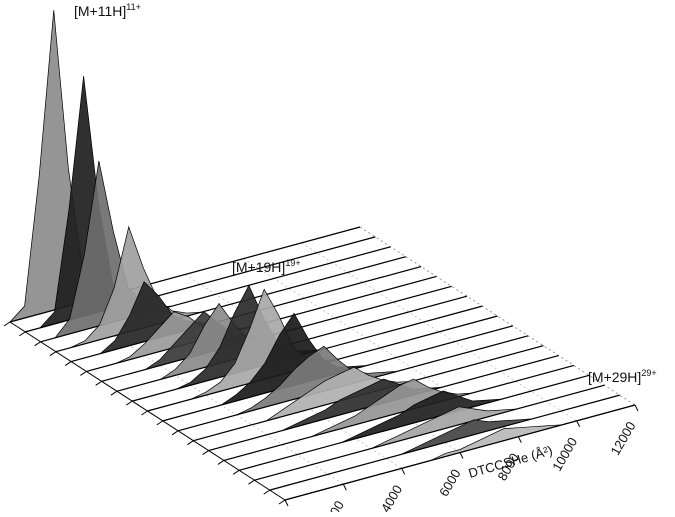  I want to click on x-tick-label: 6000, so click(449, 483).